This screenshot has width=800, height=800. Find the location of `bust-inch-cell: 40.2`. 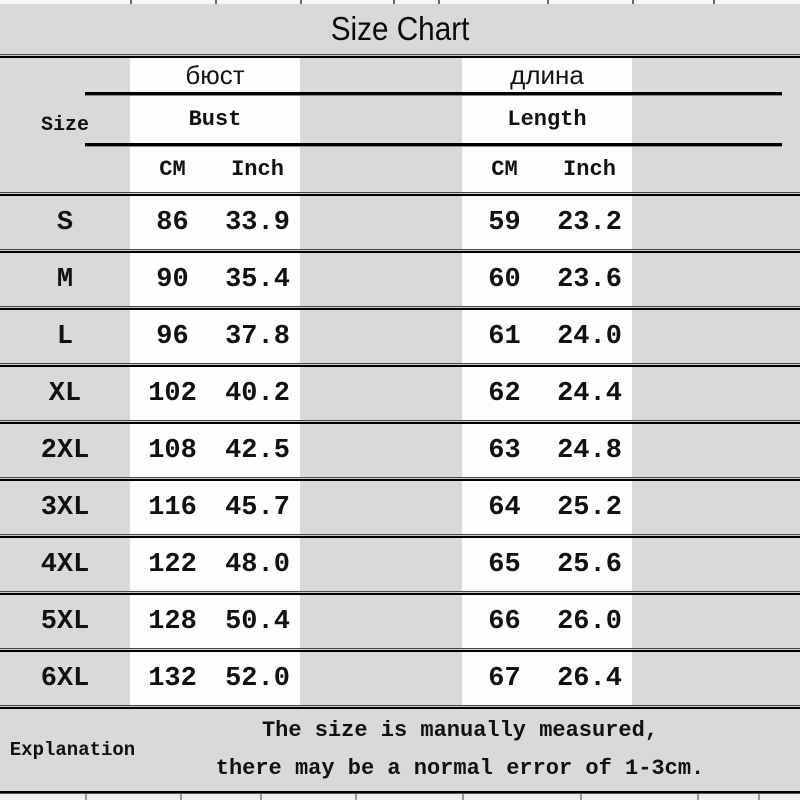

bust-inch-cell: 40.2 is located at coordinates (257, 393).